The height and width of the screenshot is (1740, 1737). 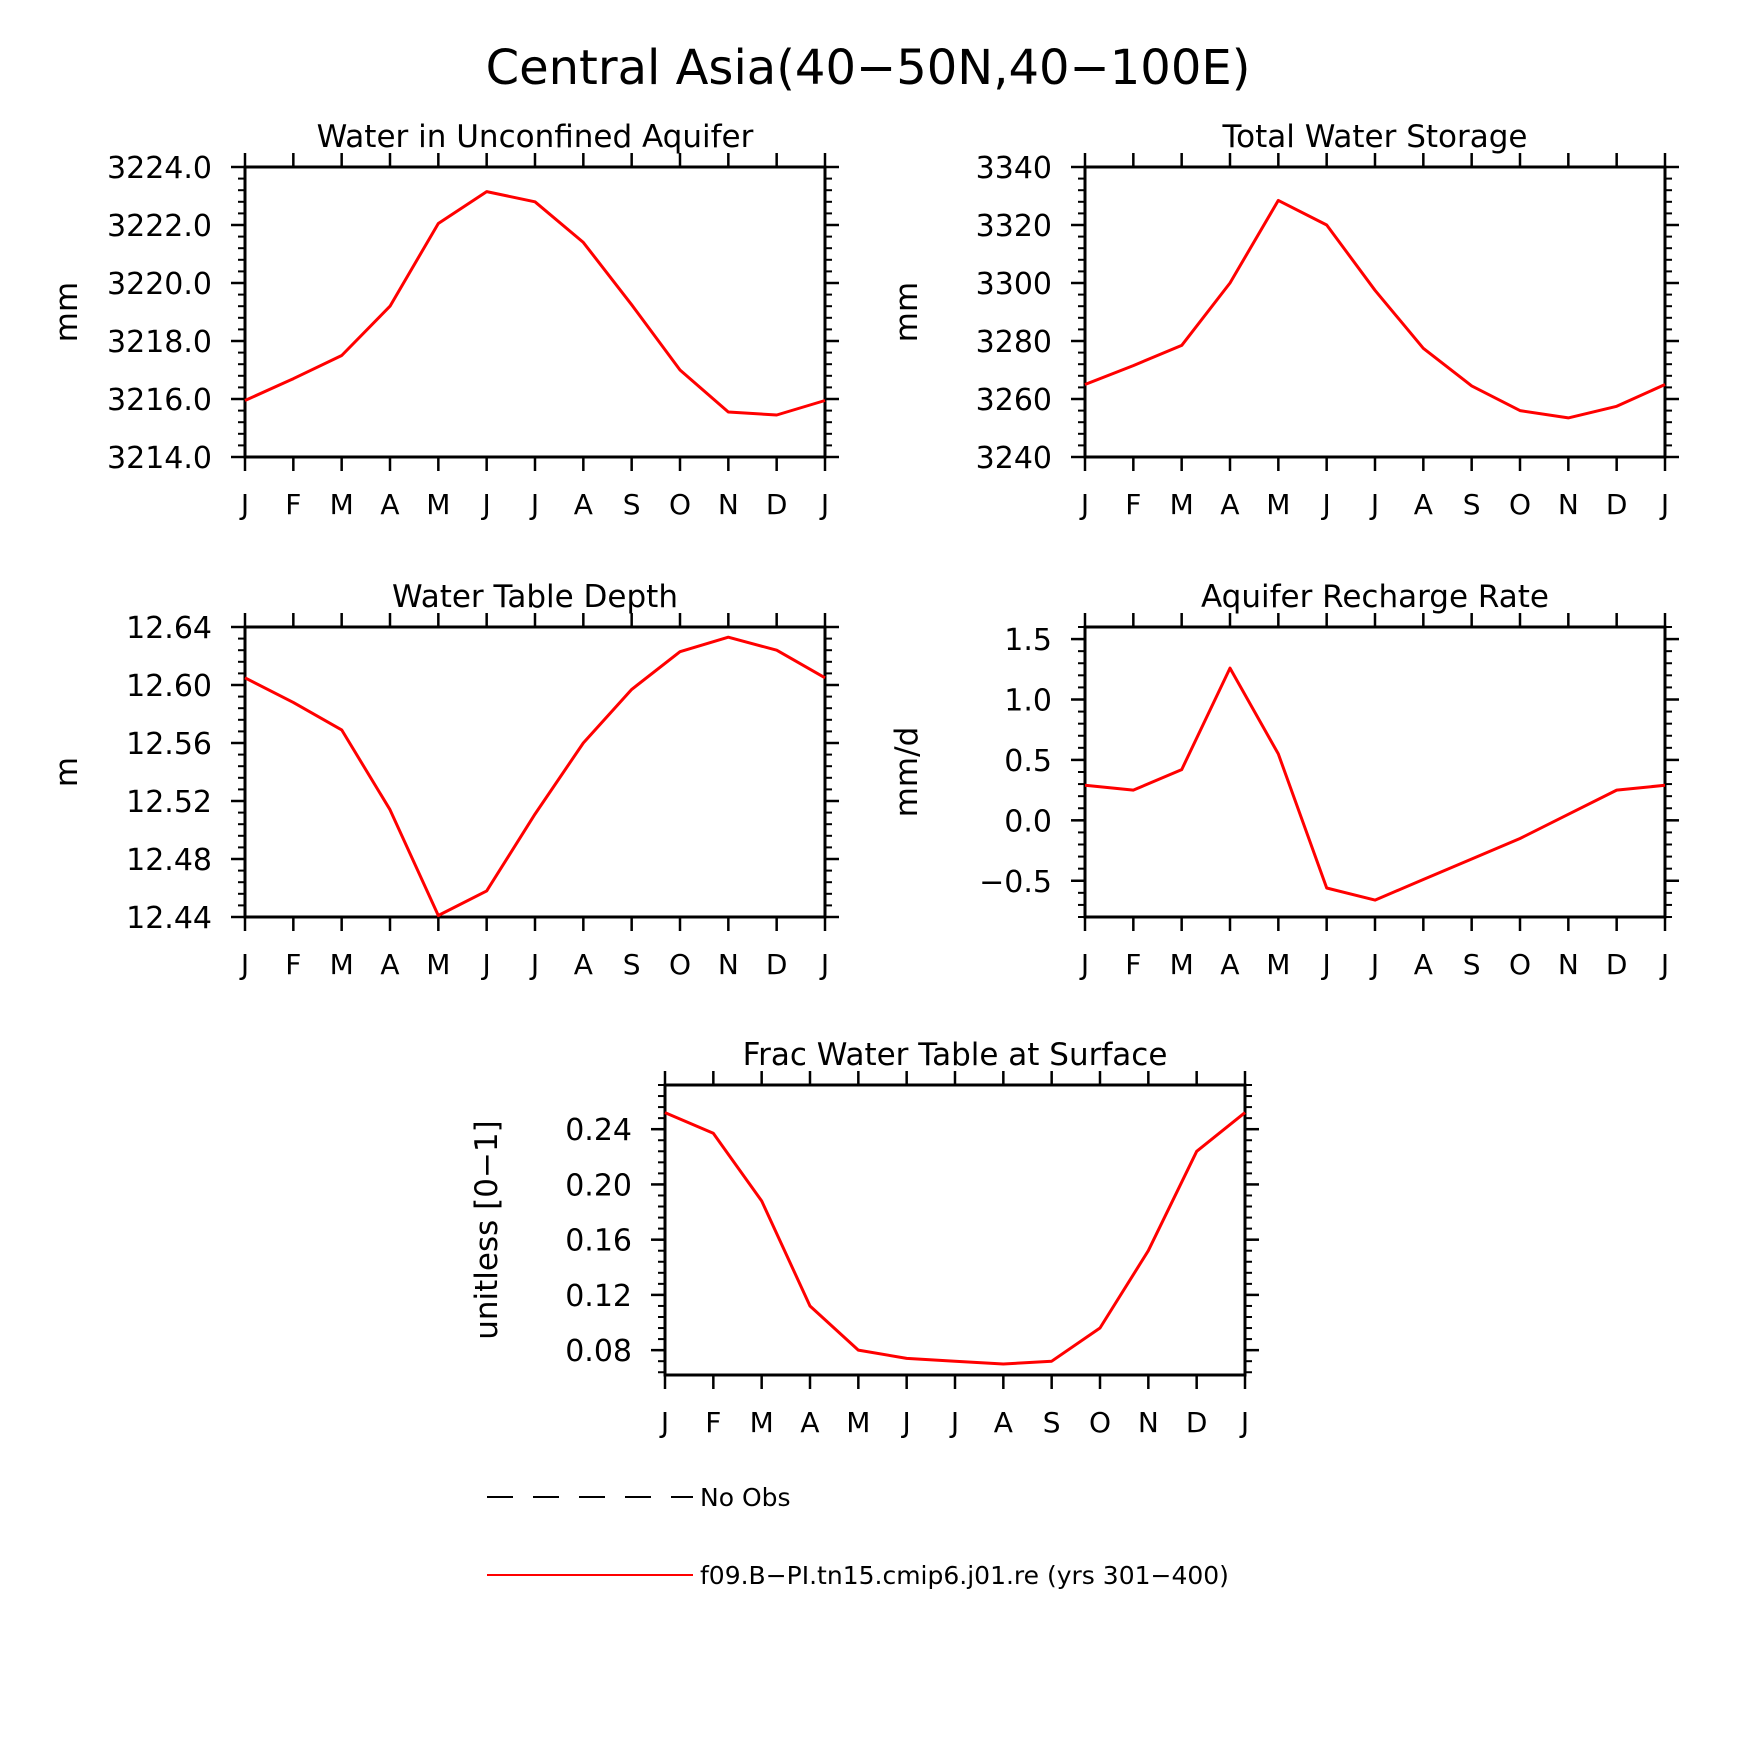 What do you see at coordinates (67, 772) in the screenshot?
I see `y-axis-label: m` at bounding box center [67, 772].